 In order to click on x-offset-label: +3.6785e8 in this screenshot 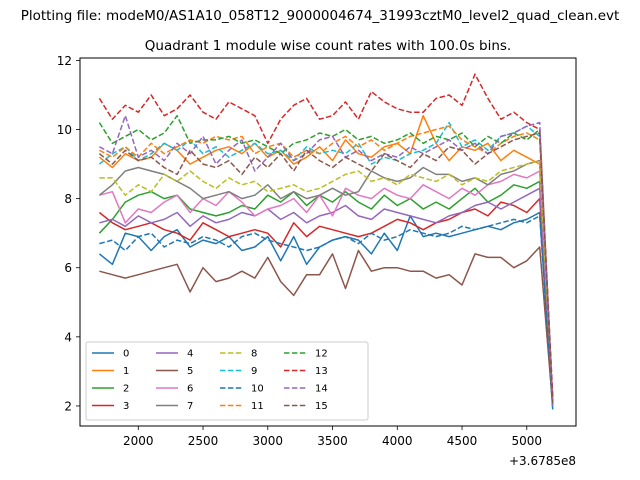, I will do `click(542, 461)`.